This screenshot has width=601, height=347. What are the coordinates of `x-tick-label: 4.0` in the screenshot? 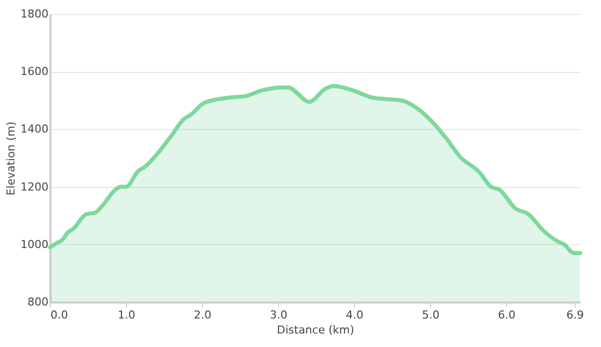 It's located at (355, 315).